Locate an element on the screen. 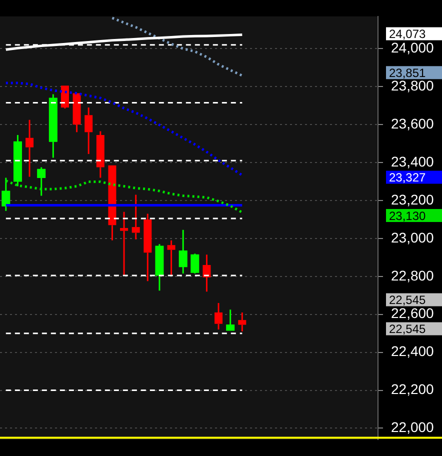  text: 24,073 is located at coordinates (407, 34).